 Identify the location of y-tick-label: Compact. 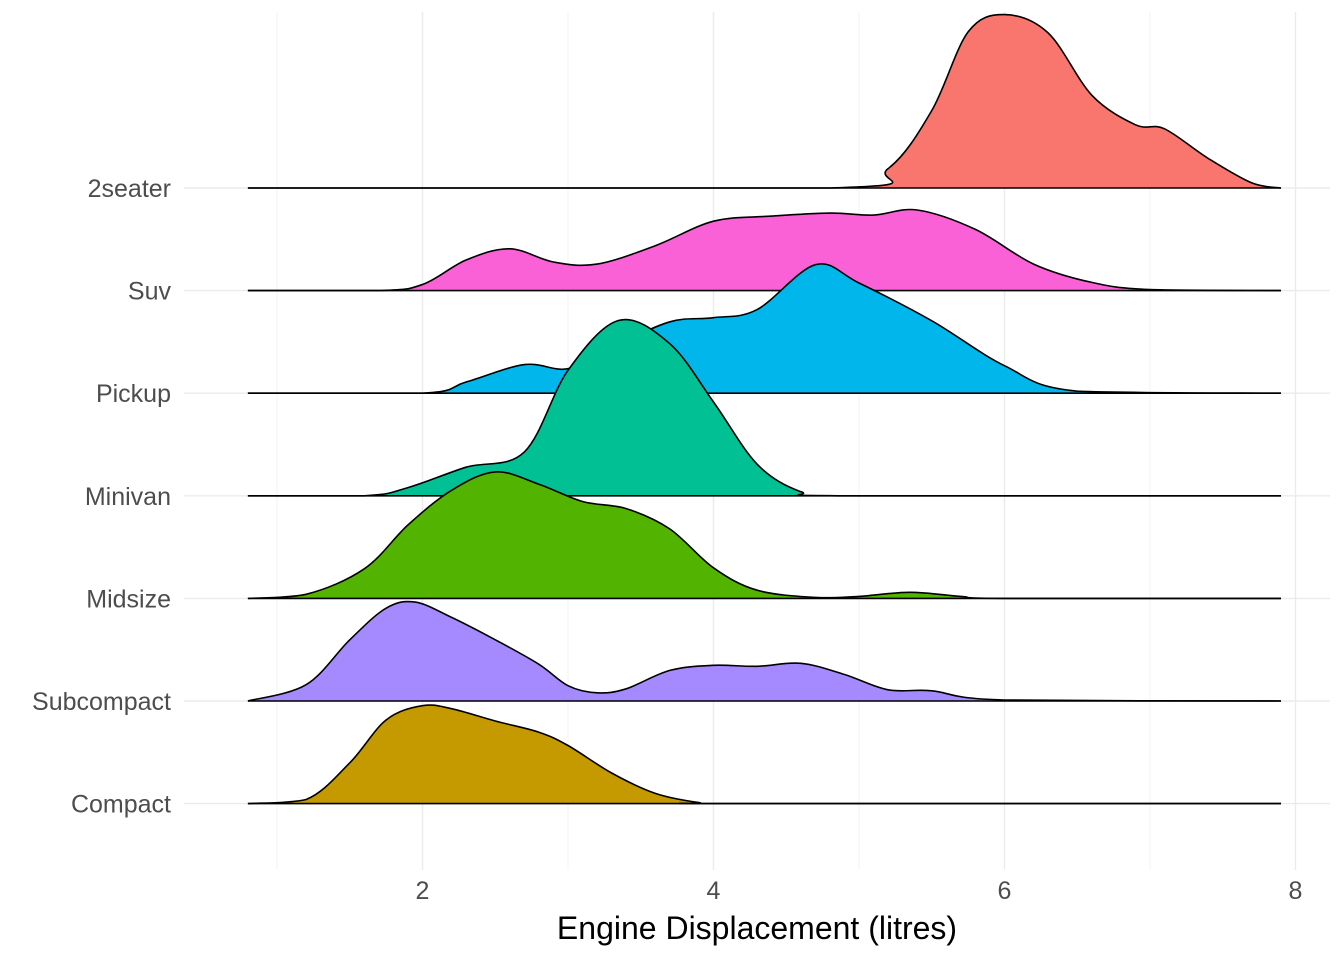
(121, 805).